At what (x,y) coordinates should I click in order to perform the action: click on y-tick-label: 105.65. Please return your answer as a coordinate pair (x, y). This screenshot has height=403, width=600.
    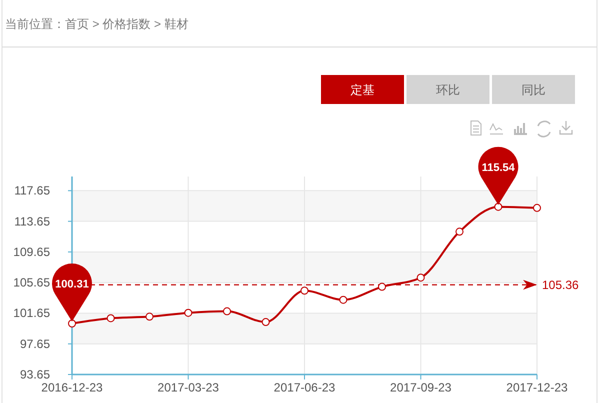
    Looking at the image, I should click on (31, 283).